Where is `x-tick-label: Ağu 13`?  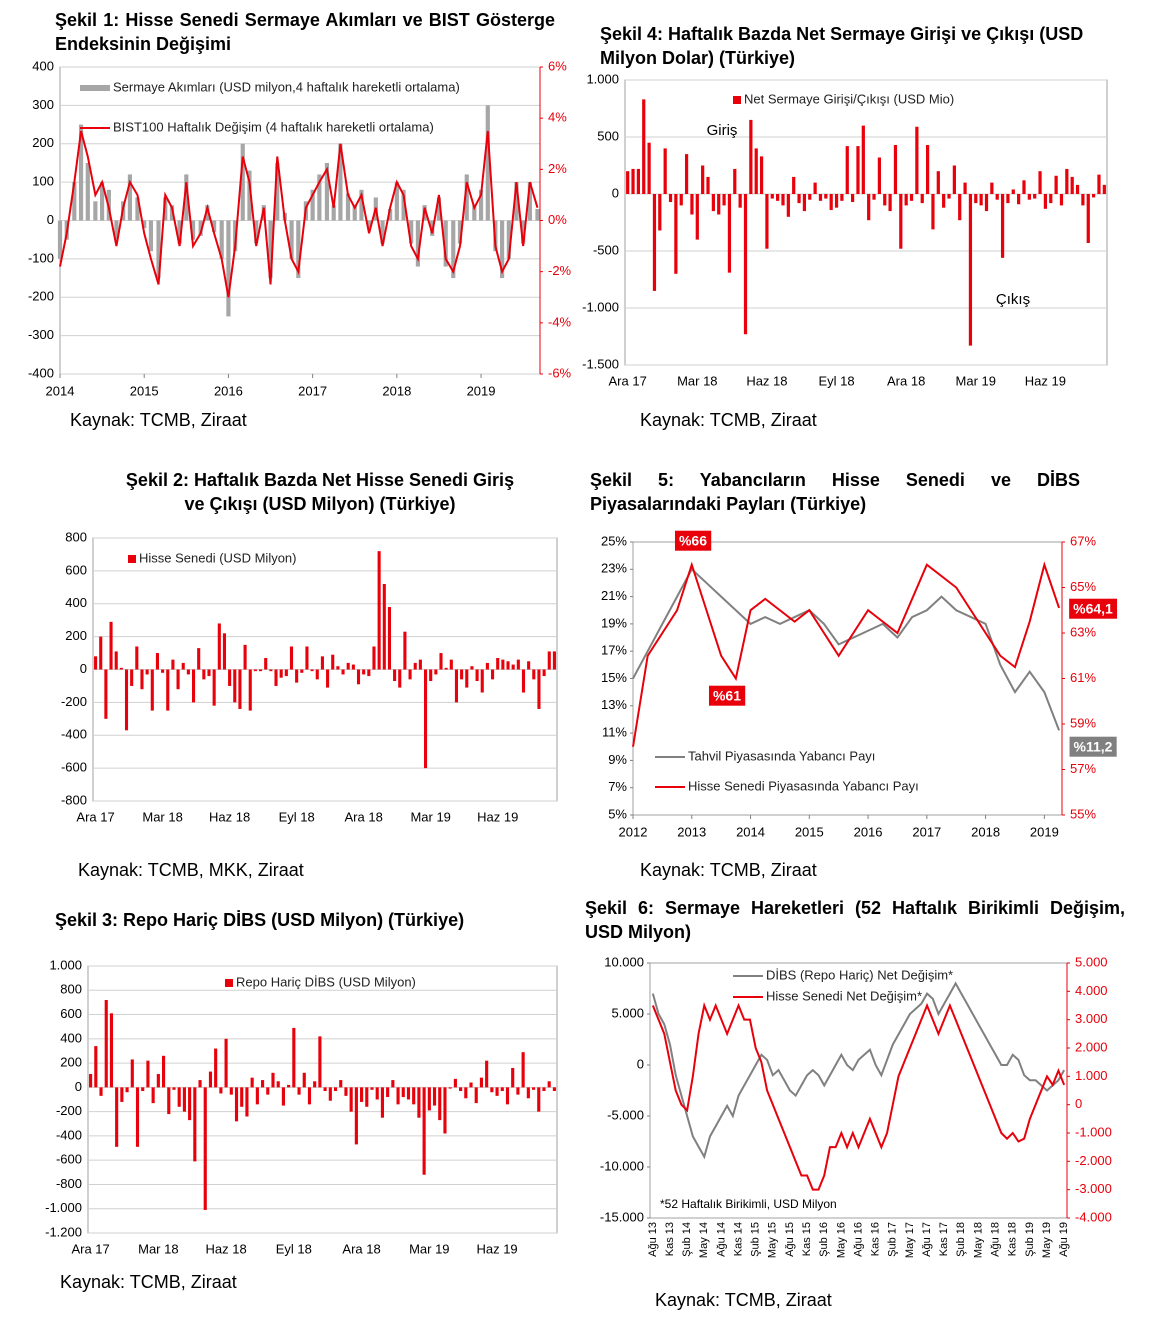
x-tick-label: Ağu 13 is located at coordinates (653, 1239).